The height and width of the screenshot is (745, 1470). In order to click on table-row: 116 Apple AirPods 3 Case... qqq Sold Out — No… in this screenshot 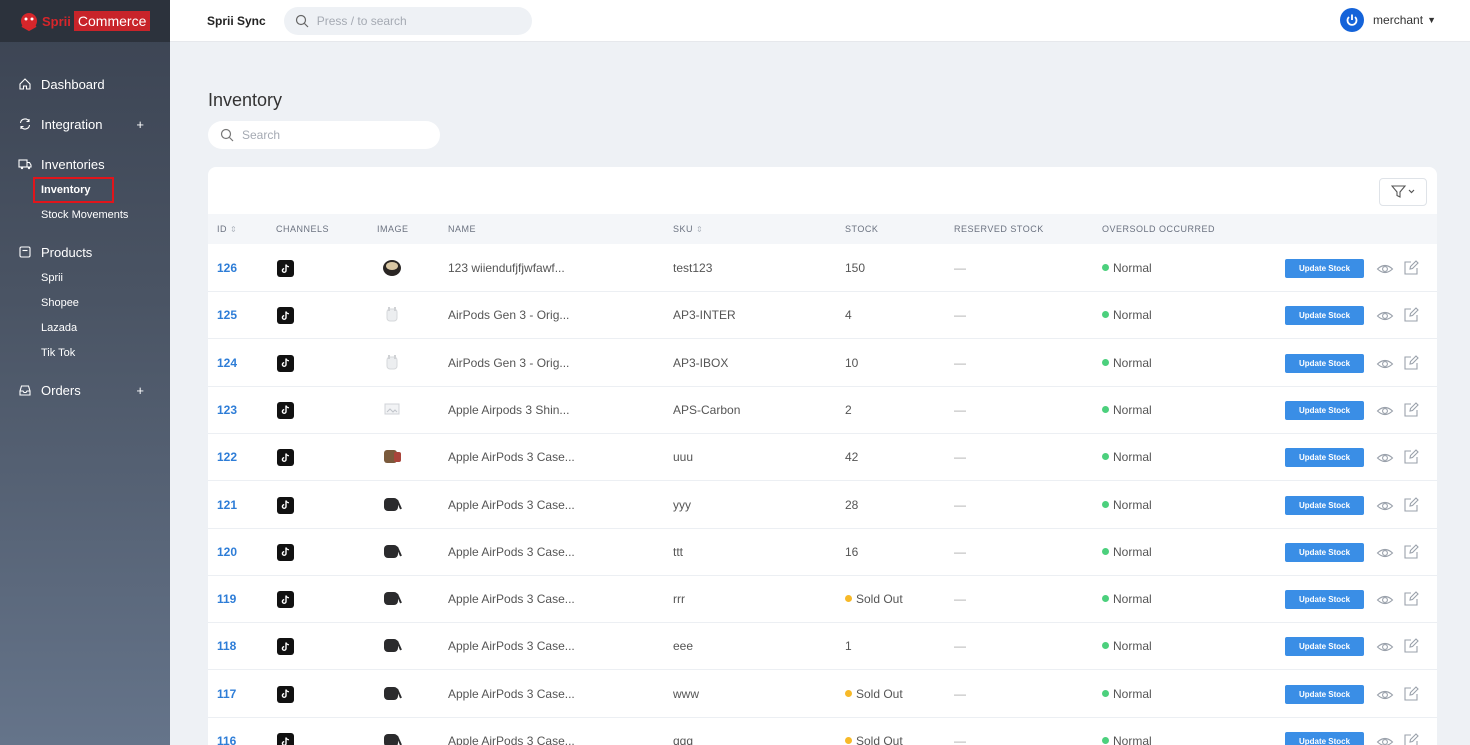, I will do `click(822, 731)`.